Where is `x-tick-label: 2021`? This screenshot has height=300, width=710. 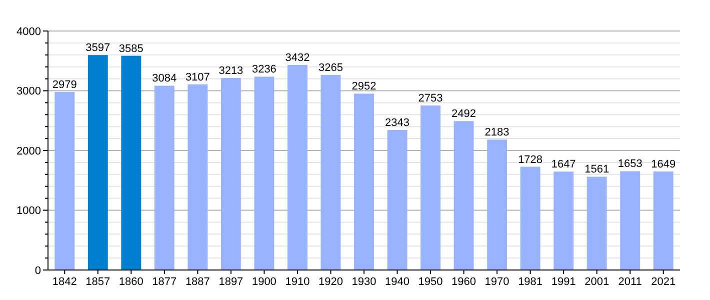
x-tick-label: 2021 is located at coordinates (663, 282).